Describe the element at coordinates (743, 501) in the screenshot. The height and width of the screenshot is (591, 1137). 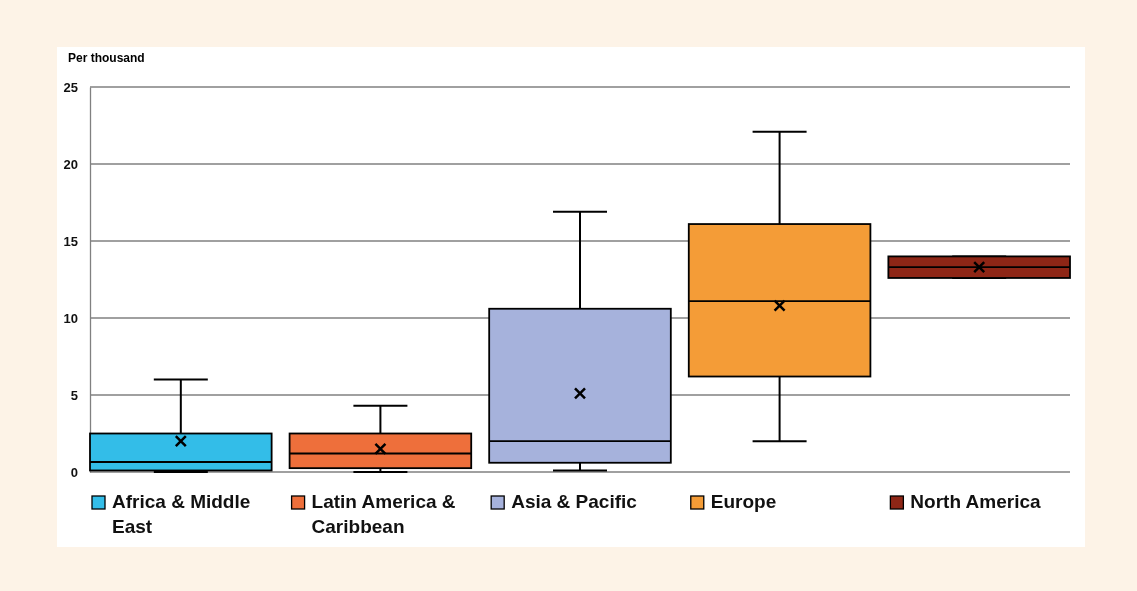
I see `legend-label: Europe` at that location.